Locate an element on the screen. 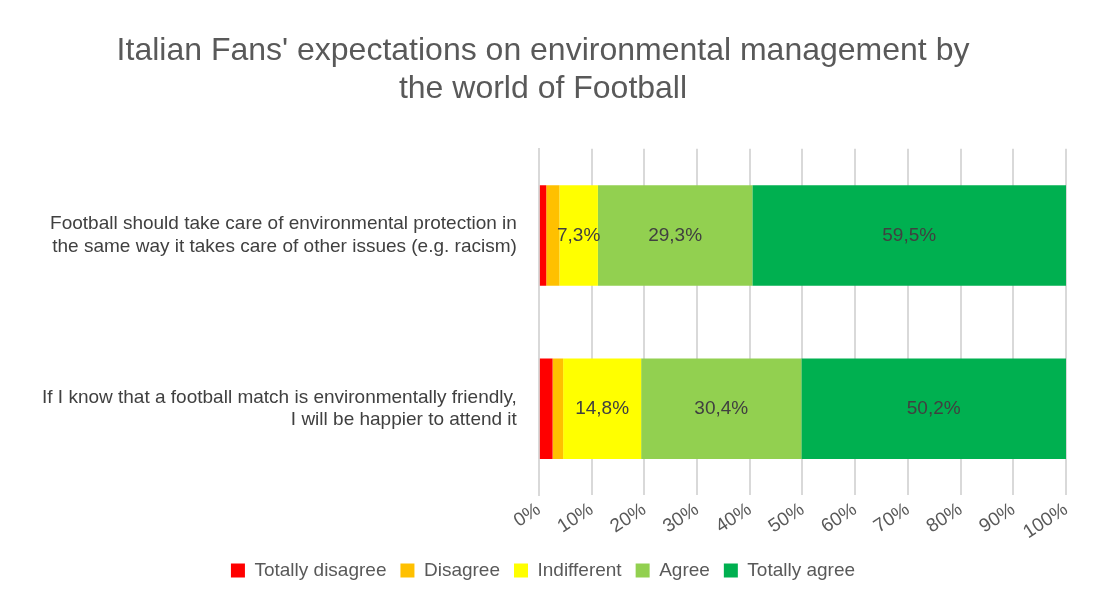 Image resolution: width=1111 pixels, height=600 pixels. data-label: 59,5% is located at coordinates (909, 234).